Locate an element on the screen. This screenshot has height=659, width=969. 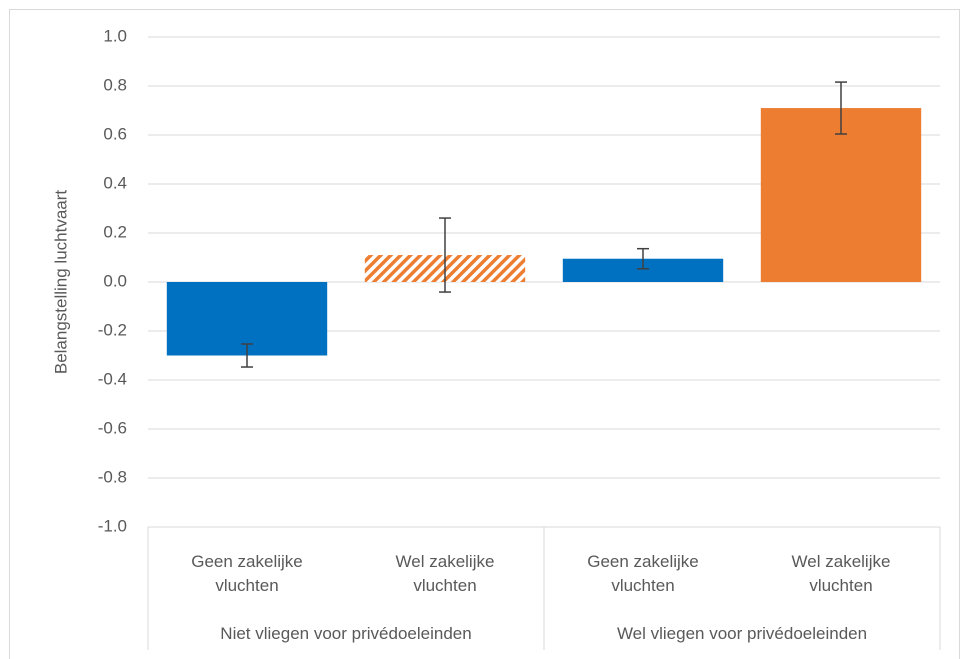
y-tick-label: -1.0 is located at coordinates (112, 525).